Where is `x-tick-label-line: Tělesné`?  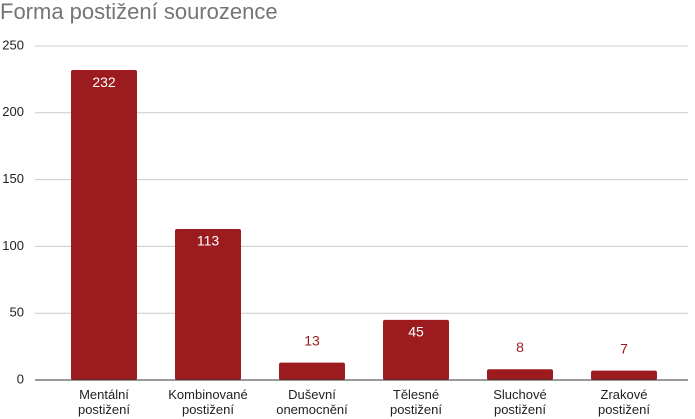
x-tick-label-line: Tělesné is located at coordinates (416, 394).